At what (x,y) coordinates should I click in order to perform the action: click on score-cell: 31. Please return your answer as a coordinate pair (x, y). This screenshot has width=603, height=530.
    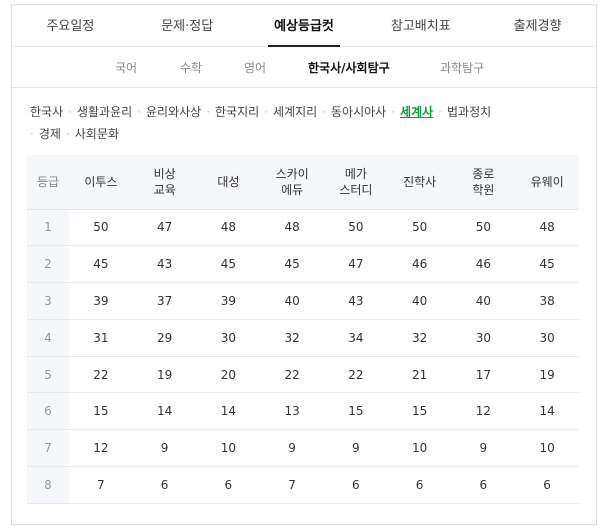
    Looking at the image, I should click on (101, 338).